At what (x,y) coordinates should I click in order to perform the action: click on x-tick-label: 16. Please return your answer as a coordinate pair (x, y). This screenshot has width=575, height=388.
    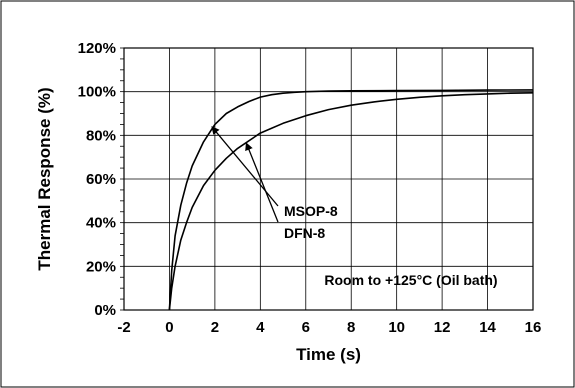
    Looking at the image, I should click on (533, 327).